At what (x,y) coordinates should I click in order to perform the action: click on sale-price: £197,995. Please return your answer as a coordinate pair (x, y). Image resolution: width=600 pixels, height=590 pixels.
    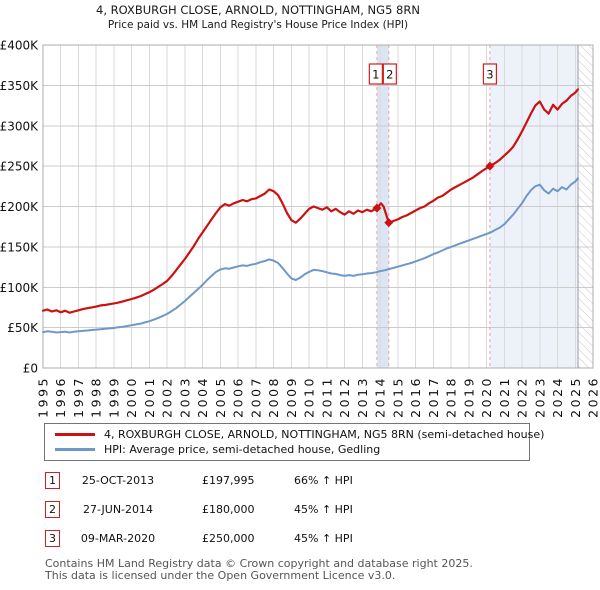
    Looking at the image, I should click on (228, 480).